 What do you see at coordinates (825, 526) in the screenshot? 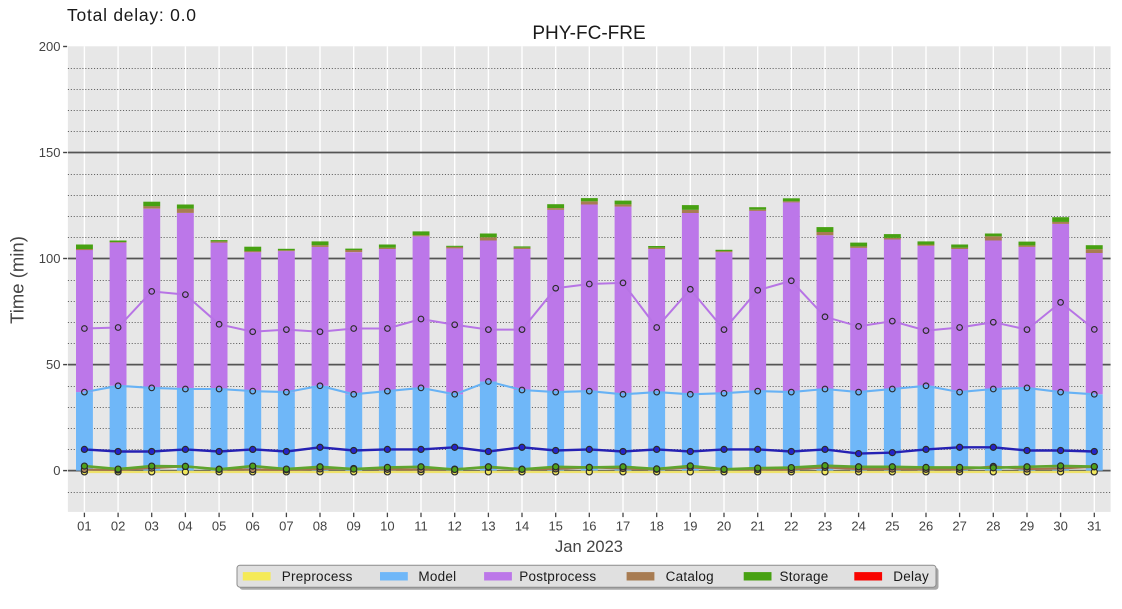
I see `svg-text: 23` at bounding box center [825, 526].